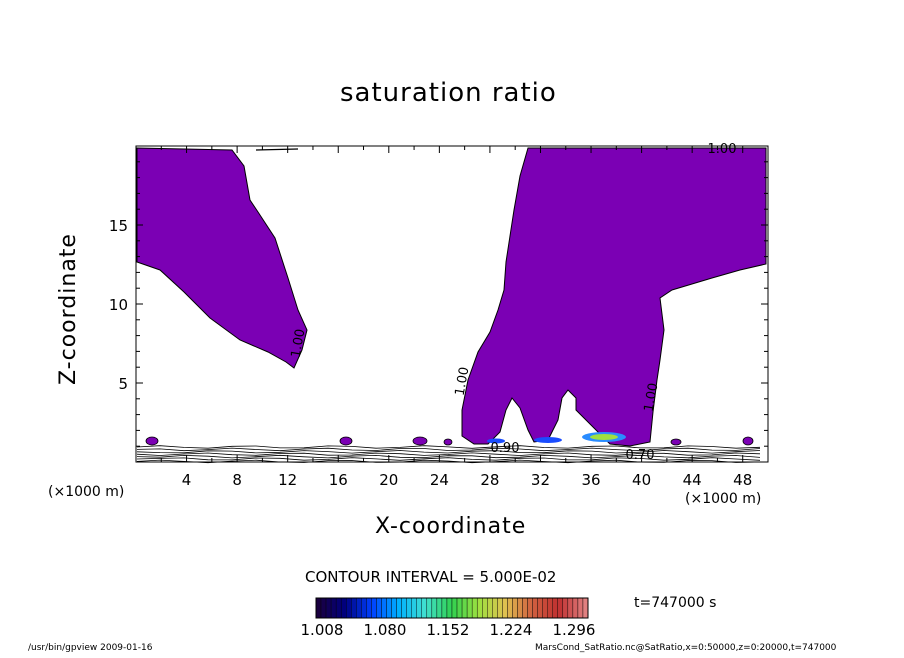 This screenshot has width=904, height=658. Describe the element at coordinates (448, 630) in the screenshot. I see `colorbar-tick-label: 1.152` at that location.